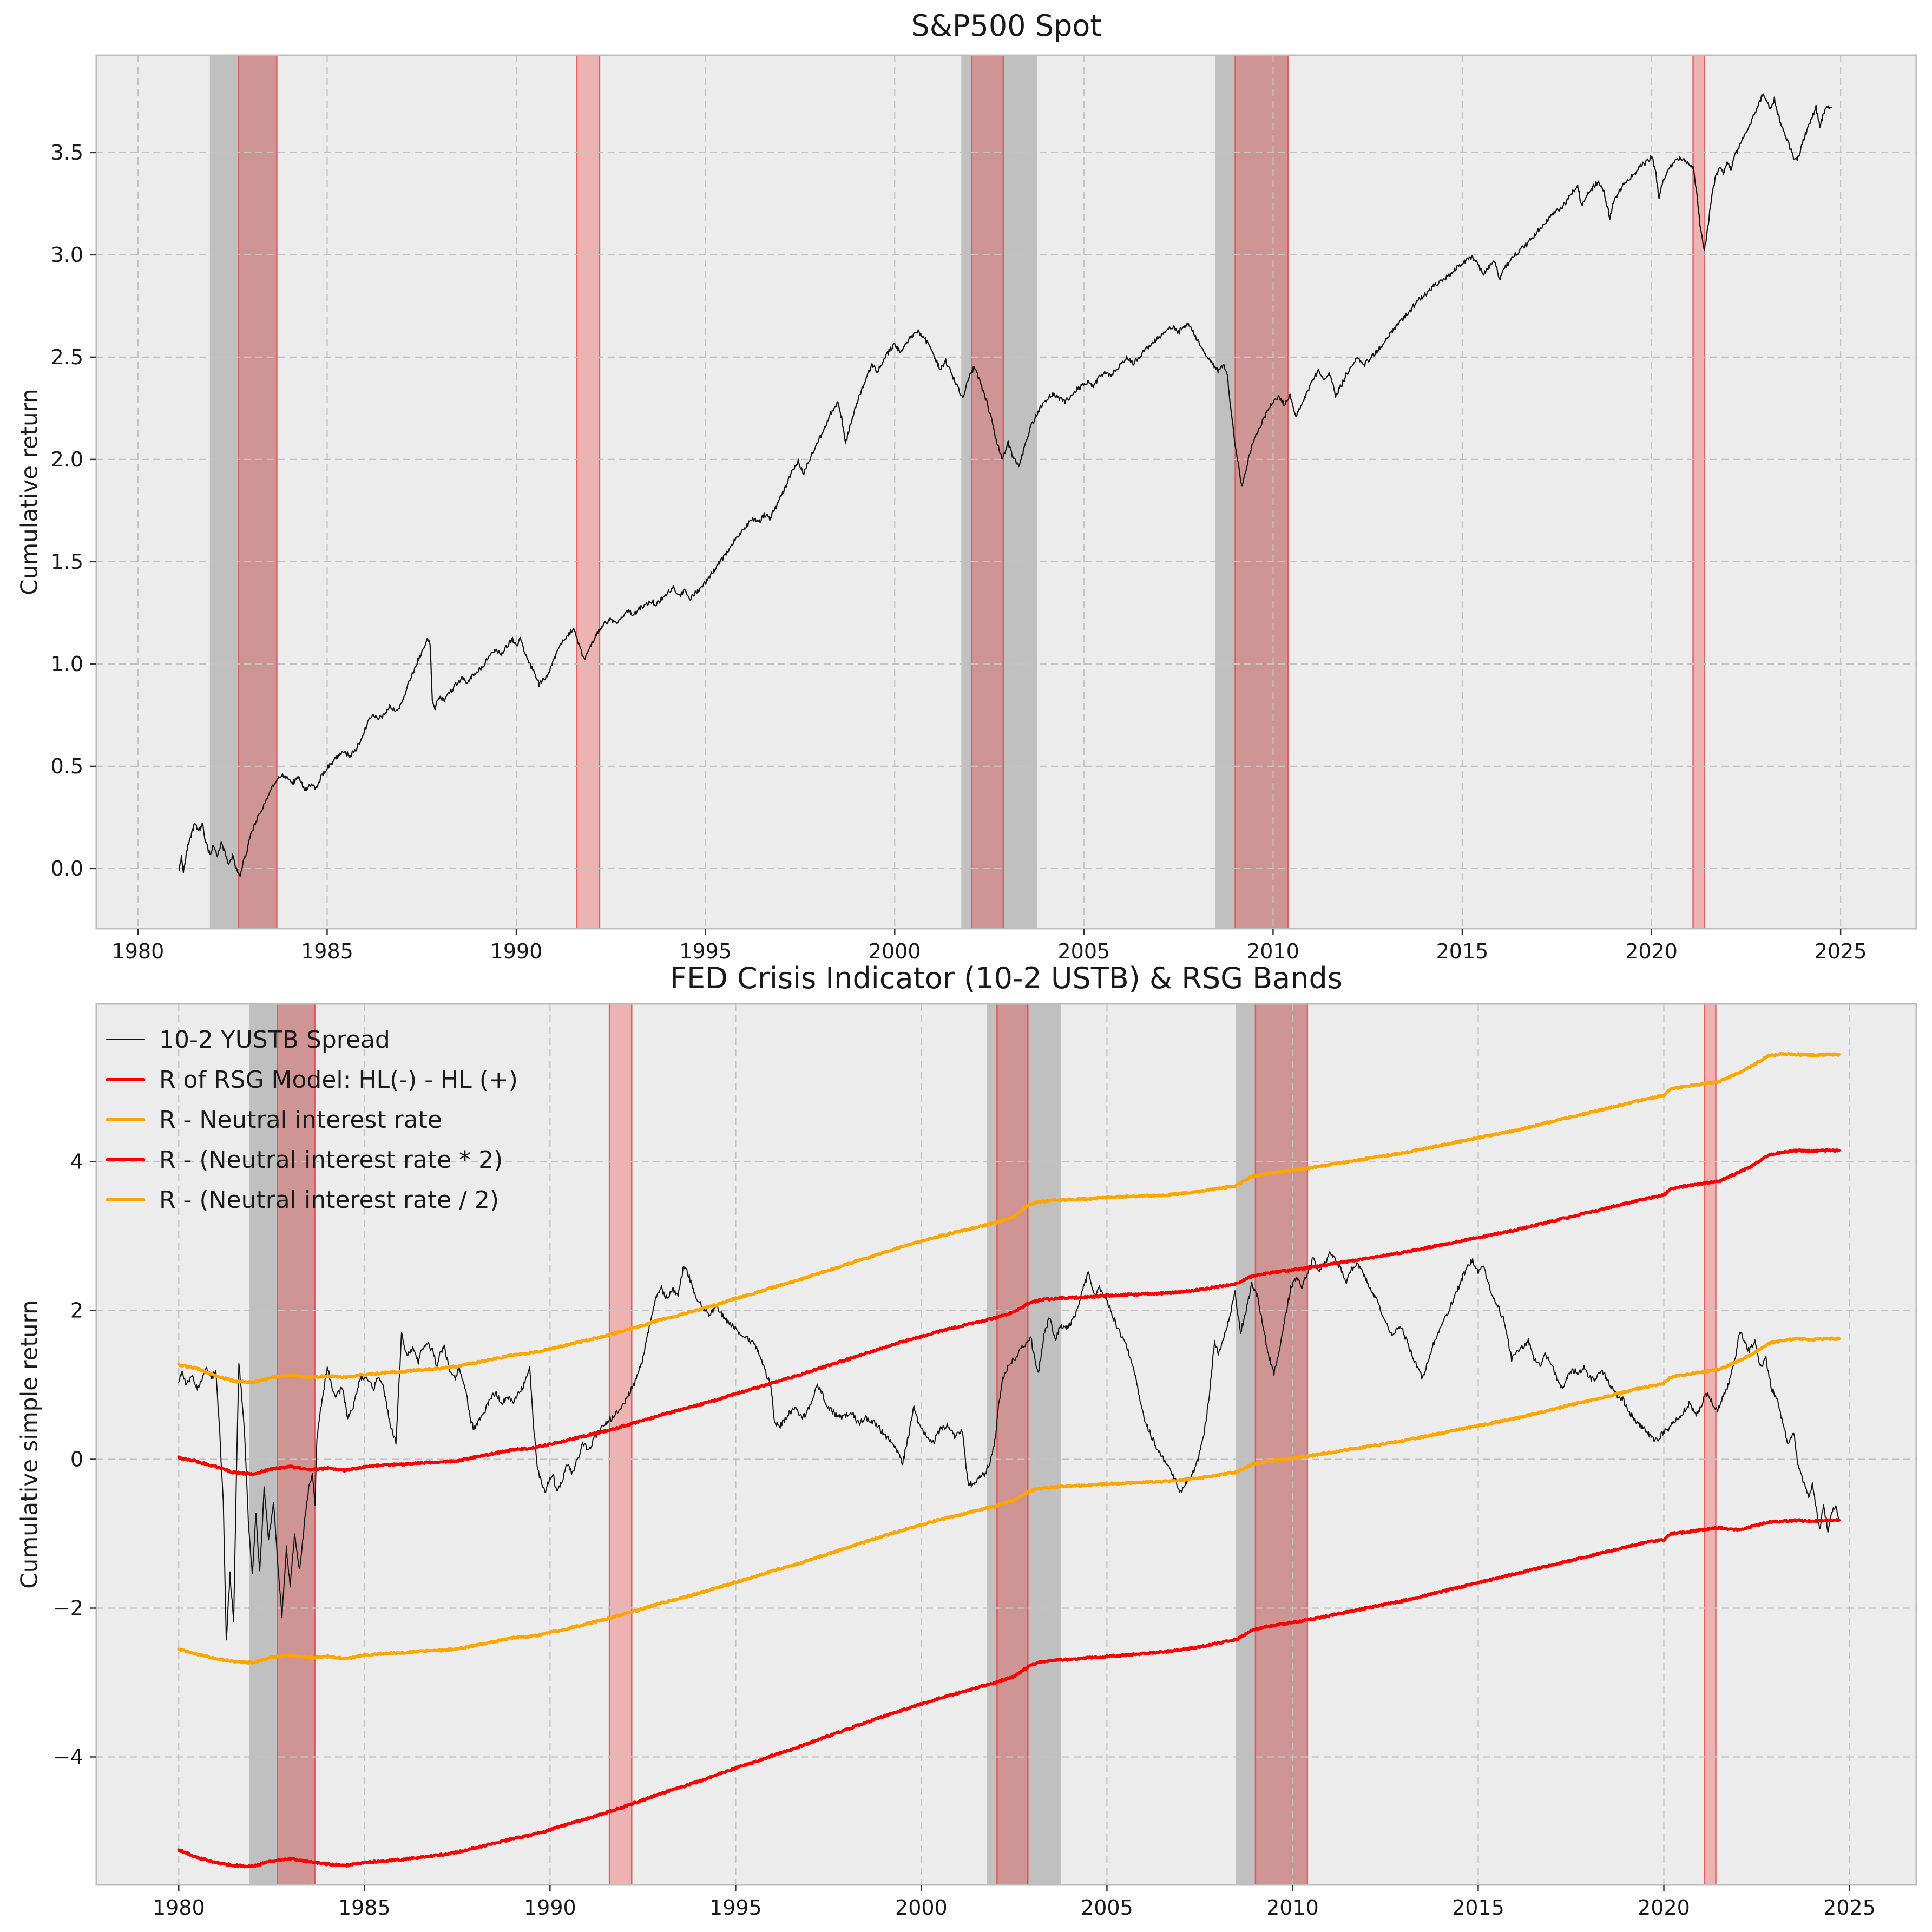 The width and height of the screenshot is (1932, 1932). Describe the element at coordinates (67, 766) in the screenshot. I see `y-tick-label: 0.5` at that location.